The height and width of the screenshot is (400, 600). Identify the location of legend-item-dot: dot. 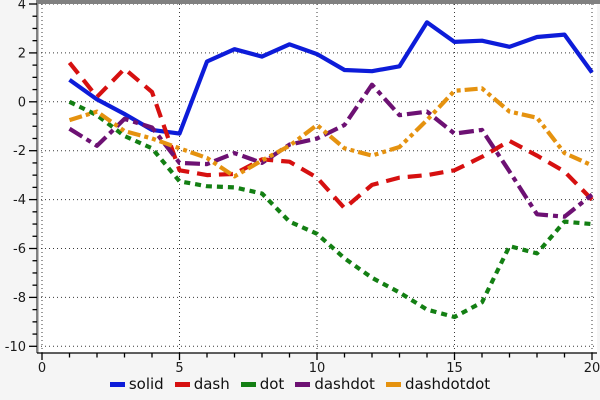
(262, 384).